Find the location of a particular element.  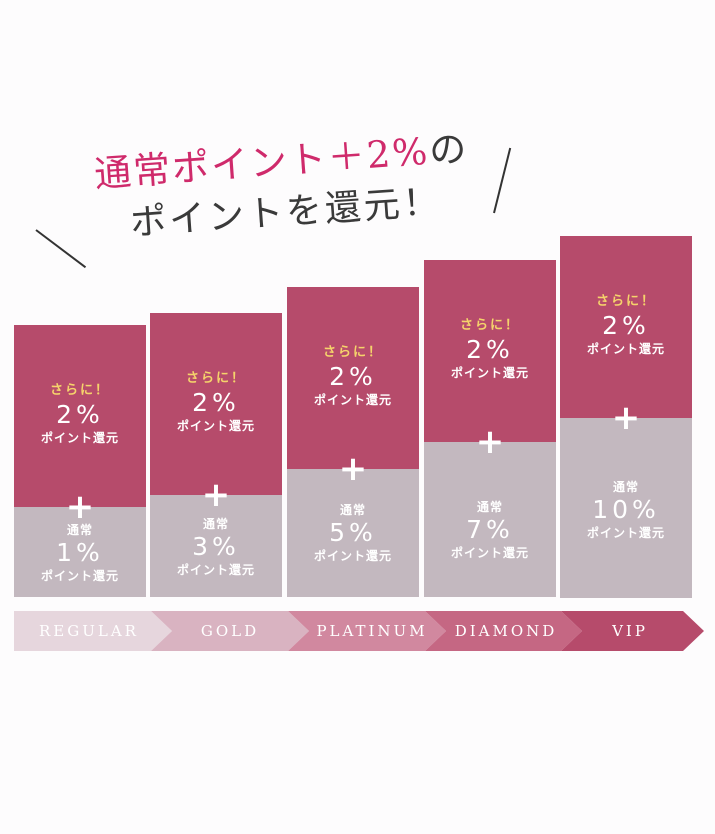

tier-column-gold: さらに！ 2% ポイント還元 通常 3% ポイント還元 + is located at coordinates (216, 455).